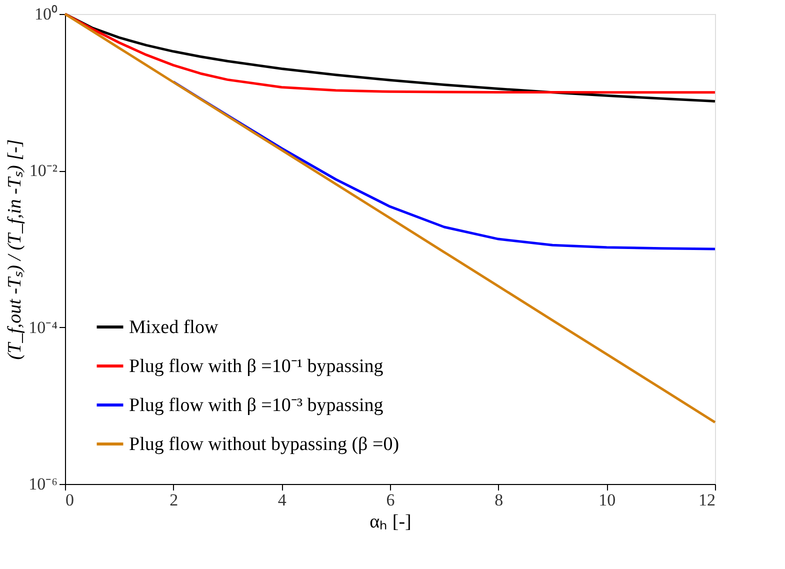 The image size is (785, 569). Describe the element at coordinates (391, 522) in the screenshot. I see `x-axis-title: αₕ [-]` at that location.